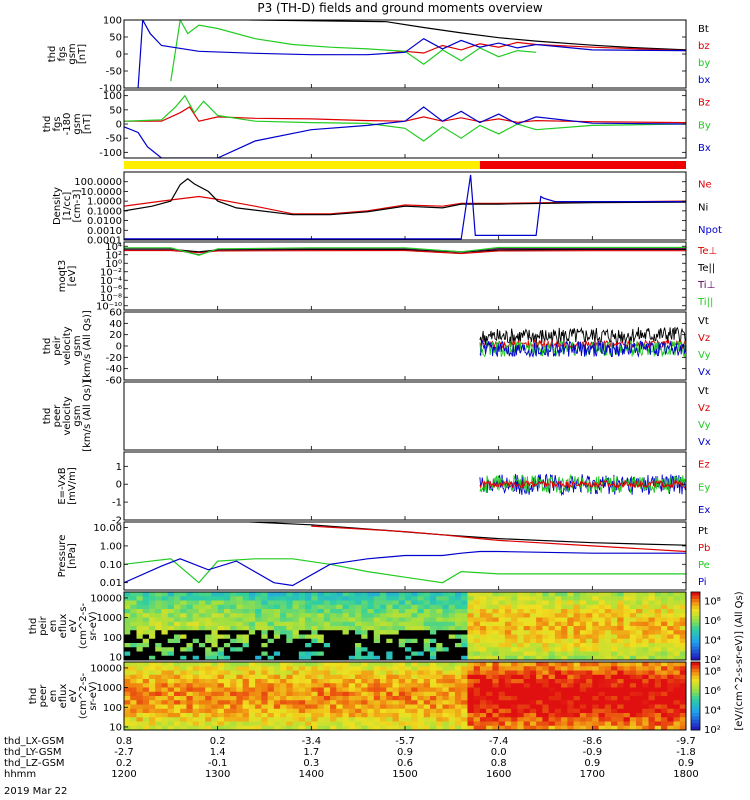 Image resolution: width=750 pixels, height=800 pixels. I want to click on legend-entry: Te⊥, so click(707, 251).